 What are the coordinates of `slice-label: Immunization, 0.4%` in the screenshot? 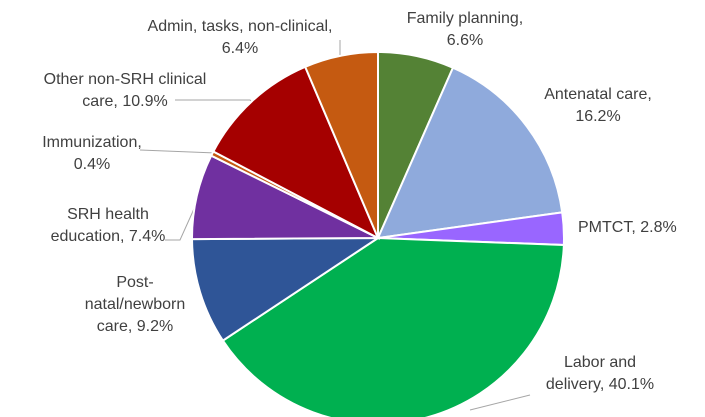 It's located at (92, 154).